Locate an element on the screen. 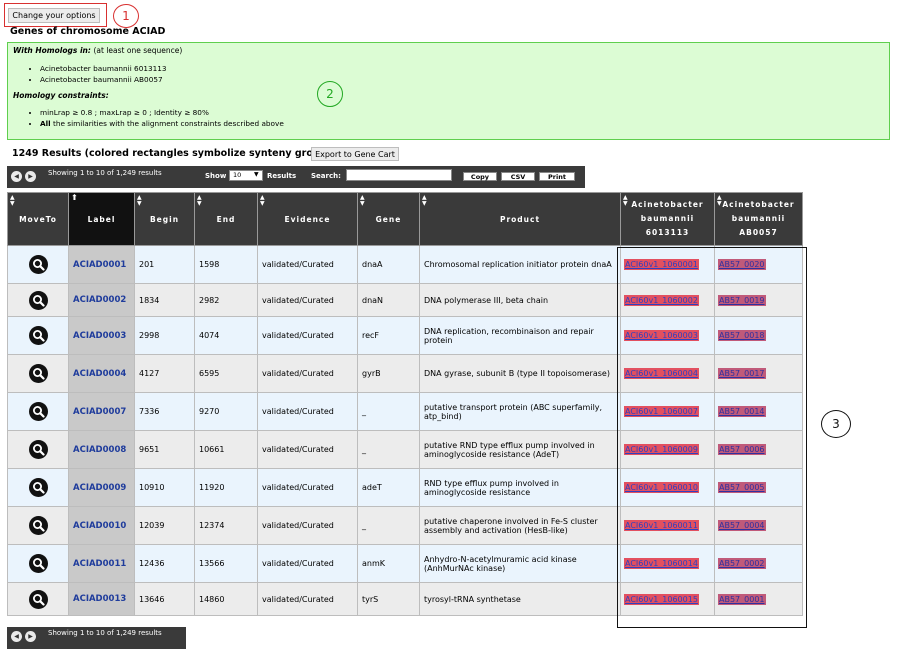  product-cell: DNA polymerase III, beta chain is located at coordinates (520, 300).